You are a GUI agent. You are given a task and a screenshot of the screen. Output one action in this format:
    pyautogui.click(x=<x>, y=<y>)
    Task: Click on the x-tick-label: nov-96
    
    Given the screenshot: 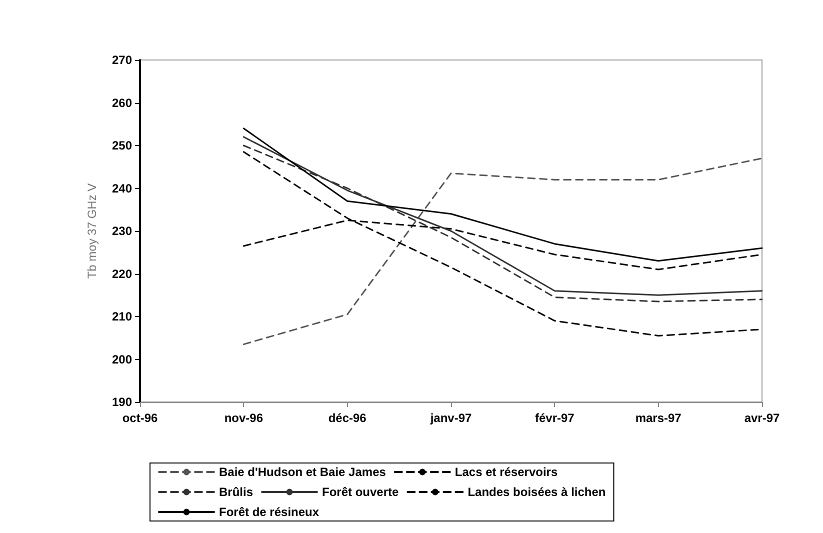 What is the action you would take?
    pyautogui.click(x=244, y=418)
    